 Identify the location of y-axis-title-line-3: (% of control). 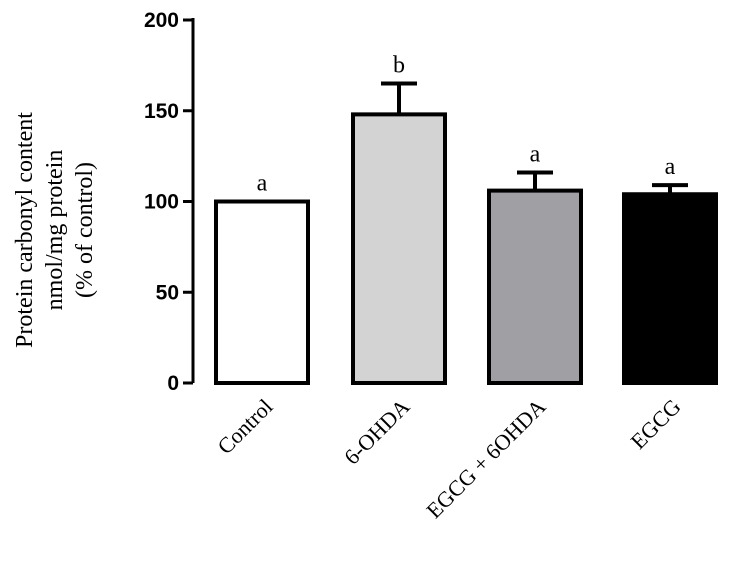
(85, 230).